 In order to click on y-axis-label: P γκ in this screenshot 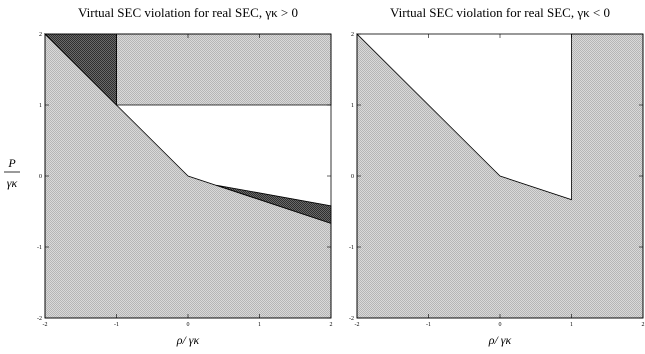, I will do `click(12, 173)`.